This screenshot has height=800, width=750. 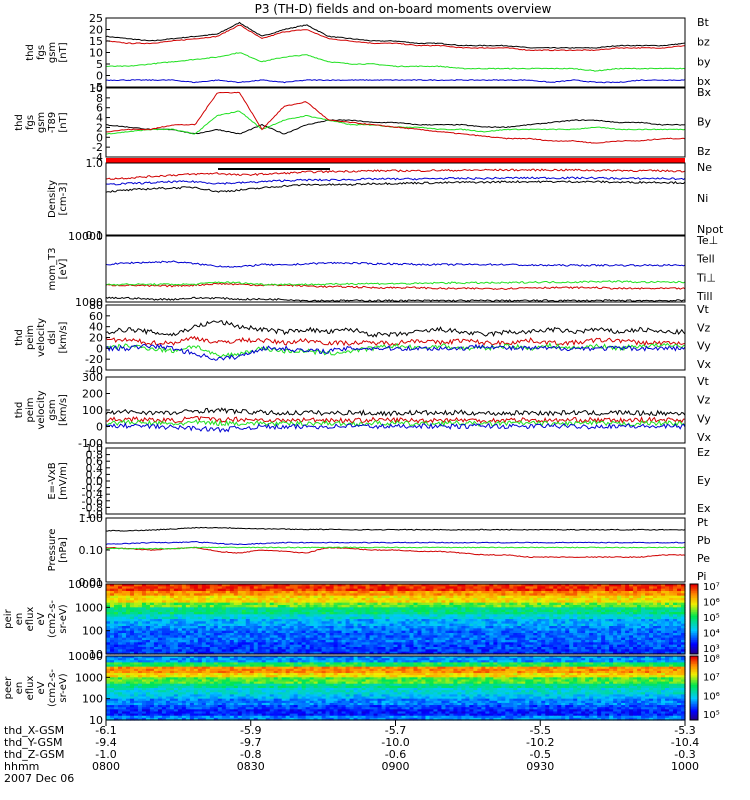 I want to click on y-axis-label-line: fgs, so click(x=41, y=52).